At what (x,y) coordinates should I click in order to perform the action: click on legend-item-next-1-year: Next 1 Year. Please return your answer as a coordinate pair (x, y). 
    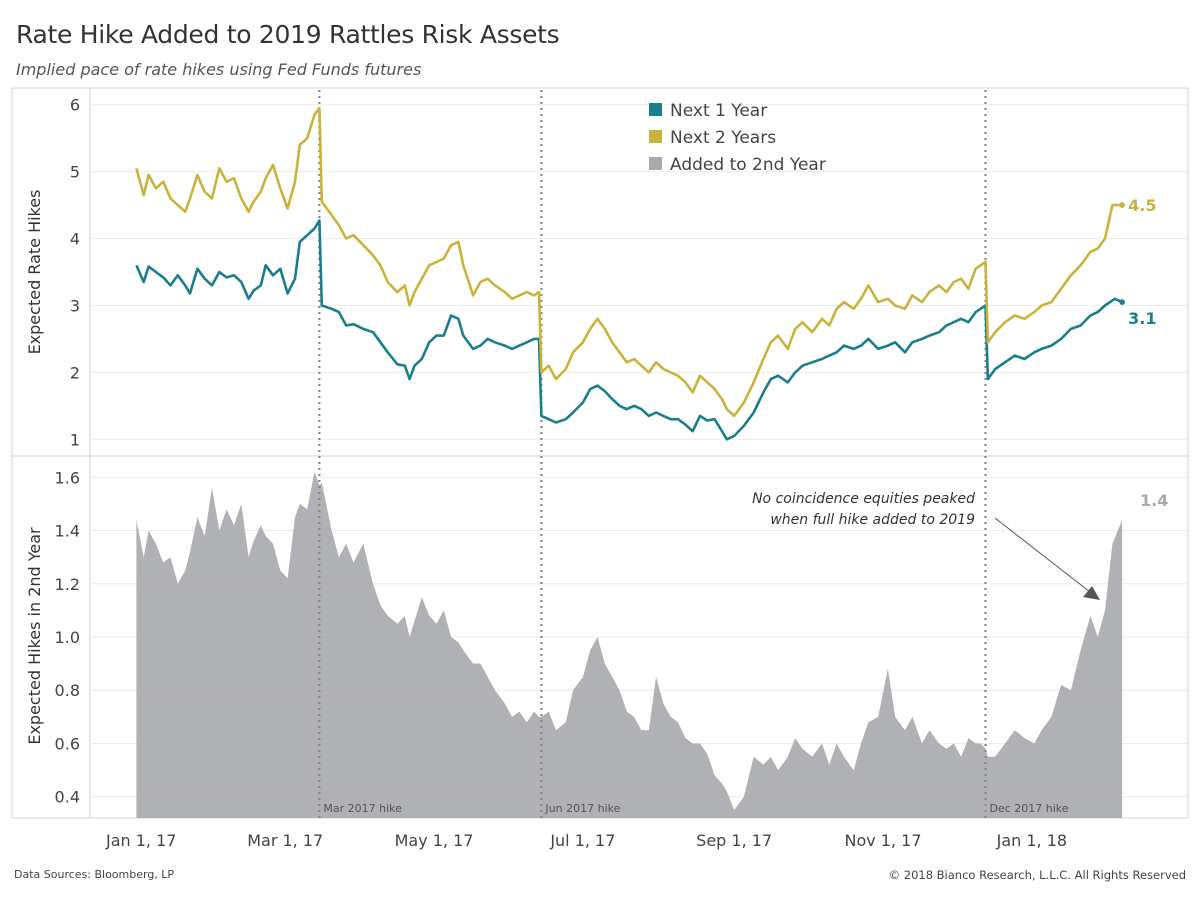
    Looking at the image, I should click on (708, 111).